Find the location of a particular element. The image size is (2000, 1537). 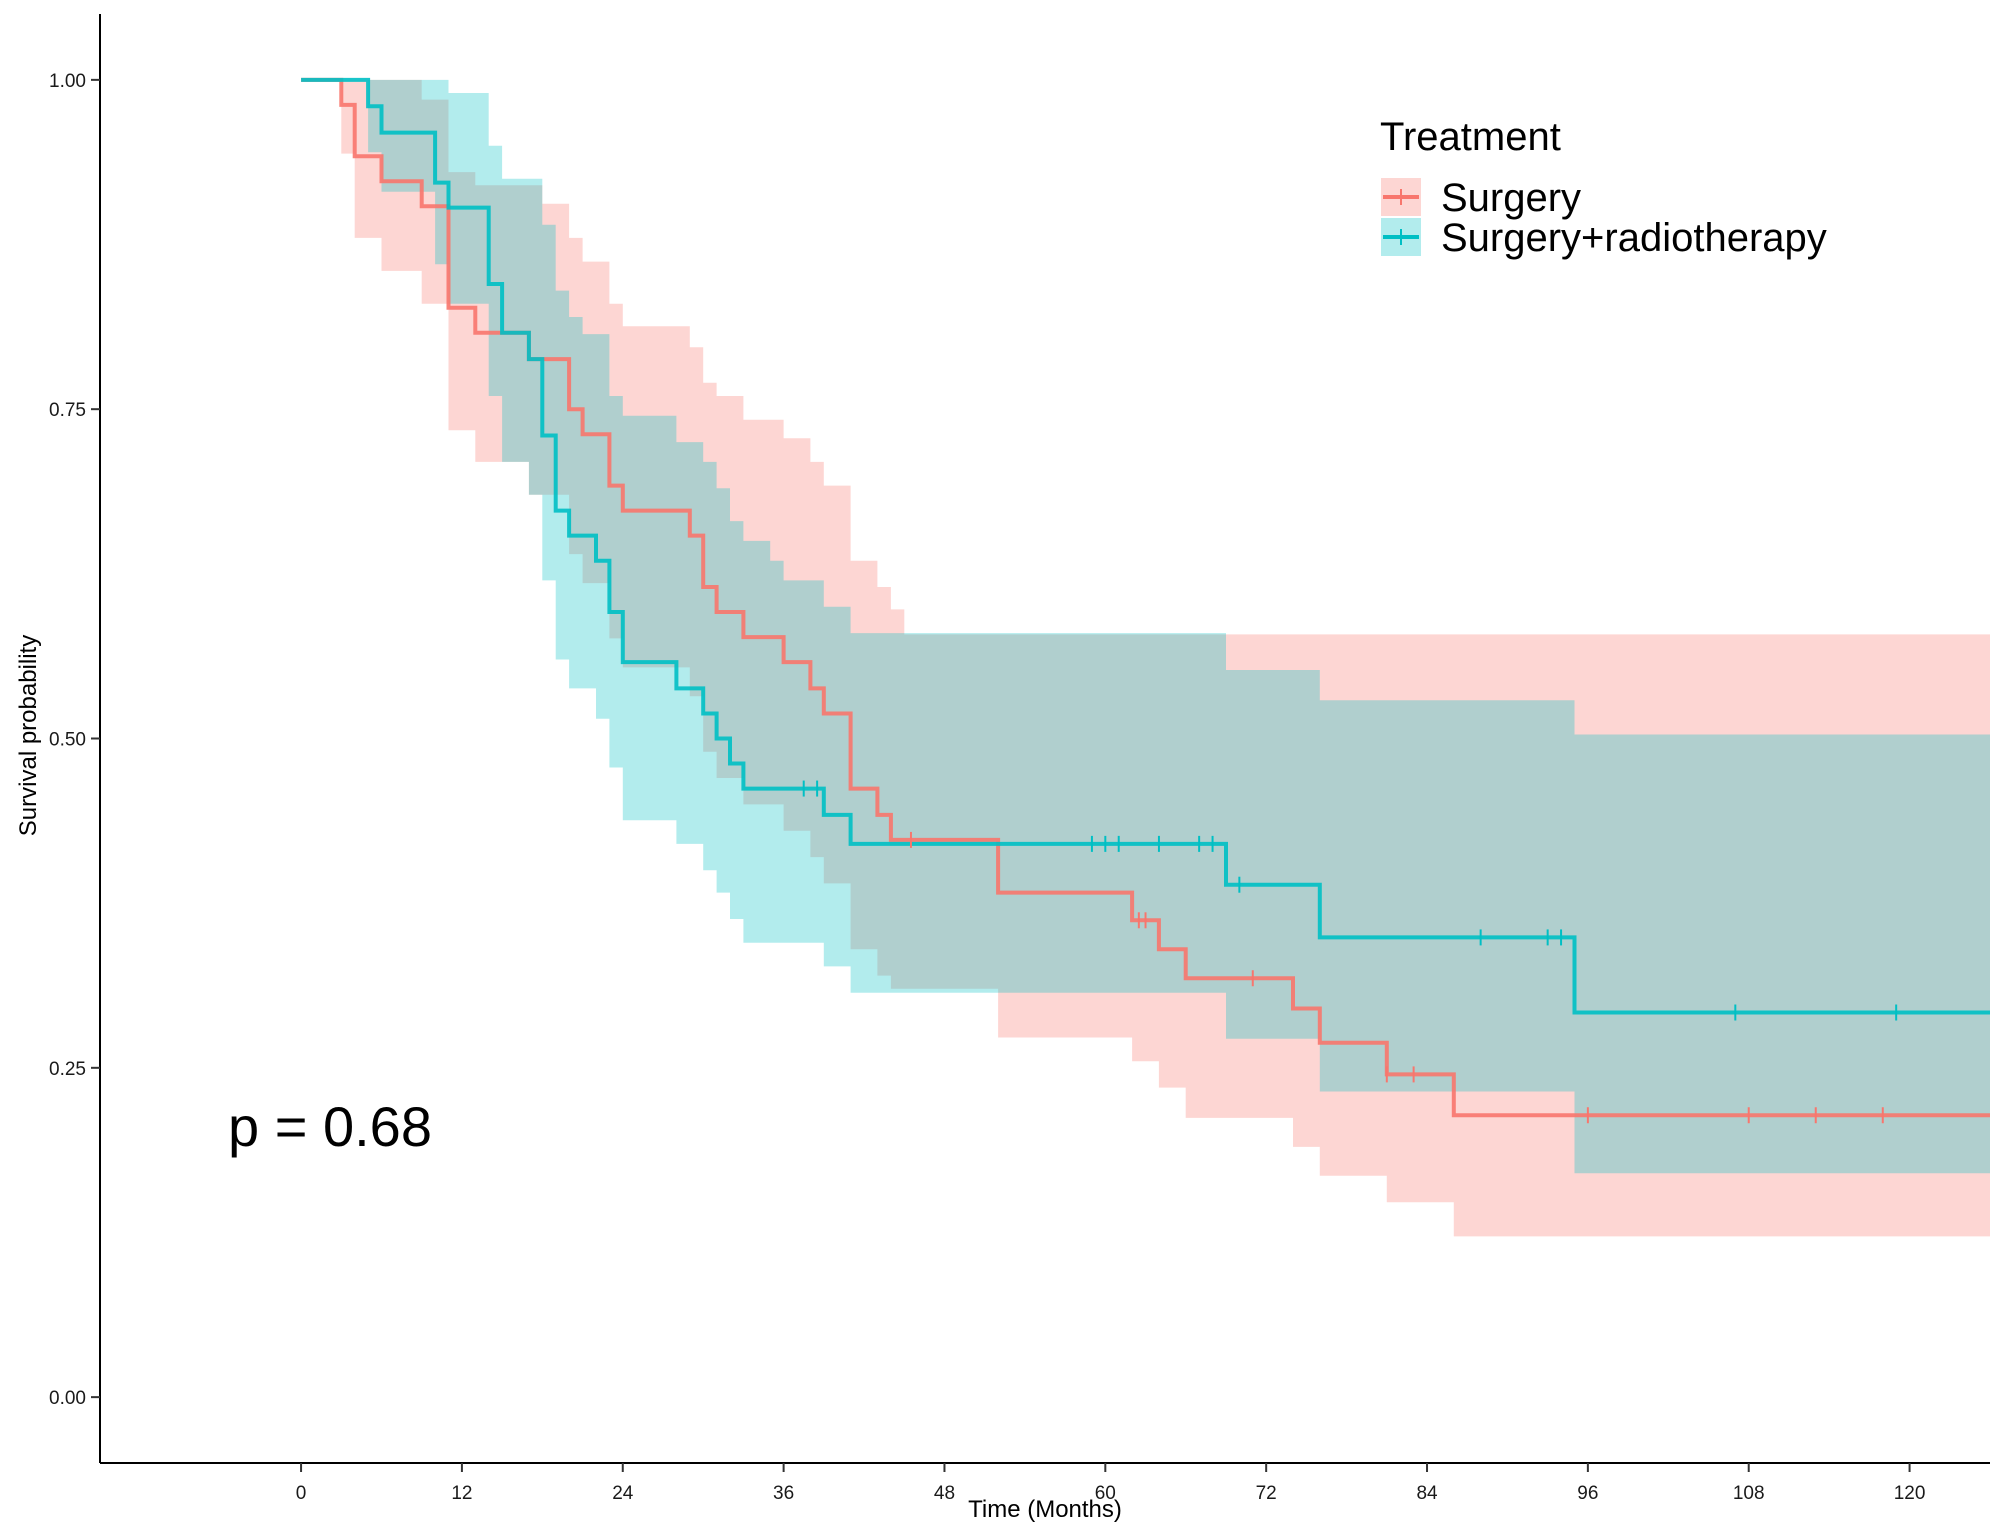

x-tick-label: 108 is located at coordinates (1749, 1493).